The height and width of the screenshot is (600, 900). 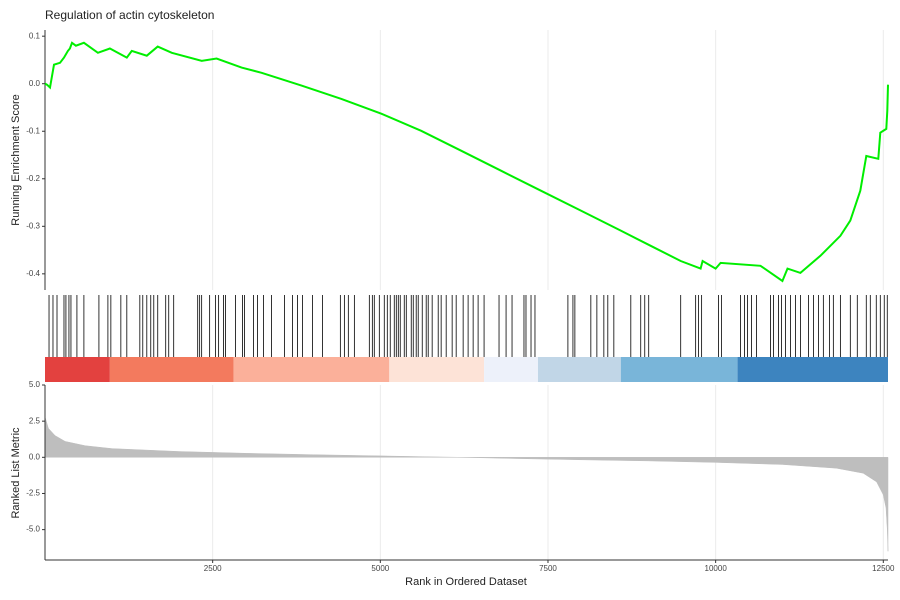 What do you see at coordinates (883, 568) in the screenshot?
I see `x-tick-label: 12500` at bounding box center [883, 568].